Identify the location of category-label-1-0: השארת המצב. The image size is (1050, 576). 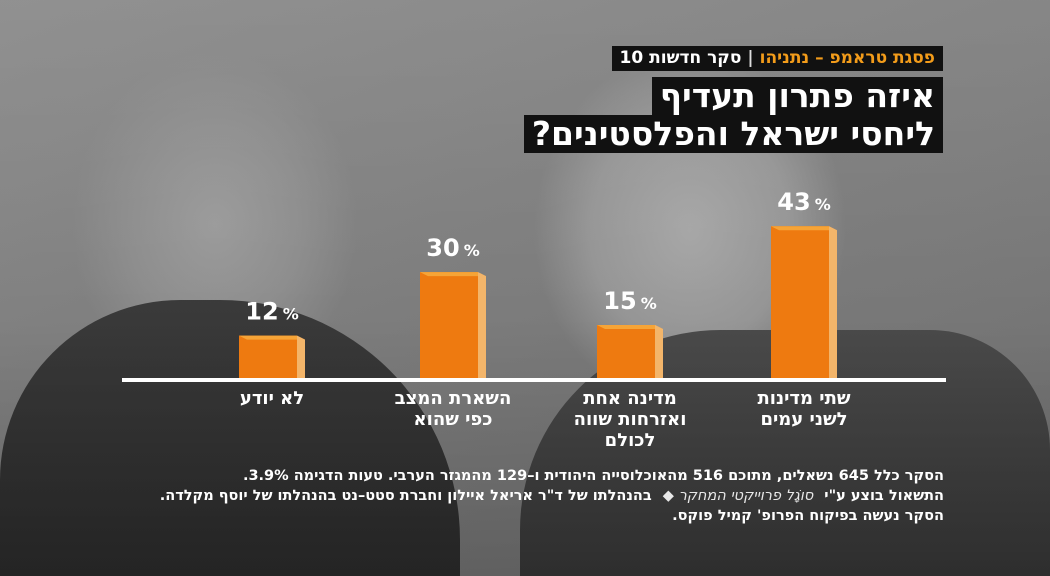
(453, 398).